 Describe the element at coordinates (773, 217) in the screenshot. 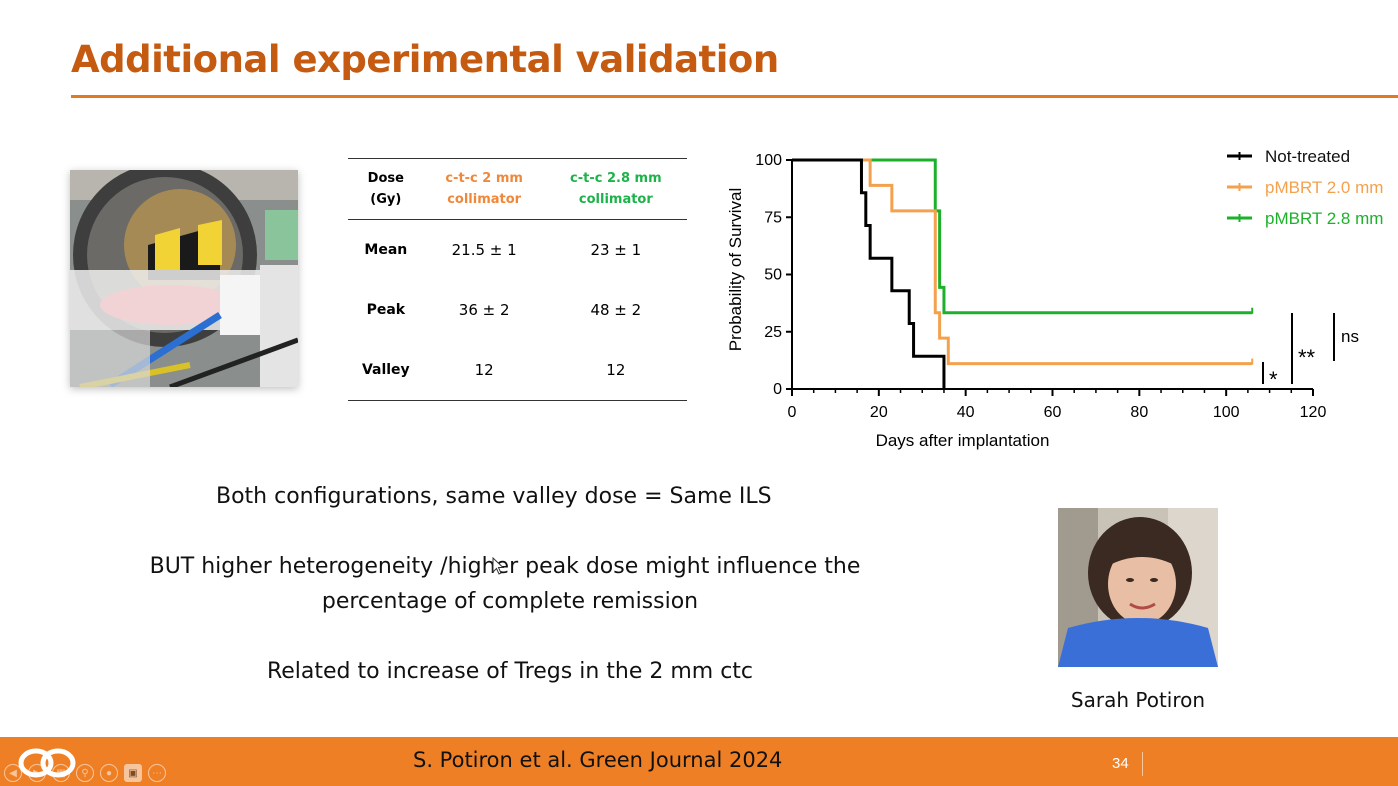

I see `y-tick-label: 75` at that location.